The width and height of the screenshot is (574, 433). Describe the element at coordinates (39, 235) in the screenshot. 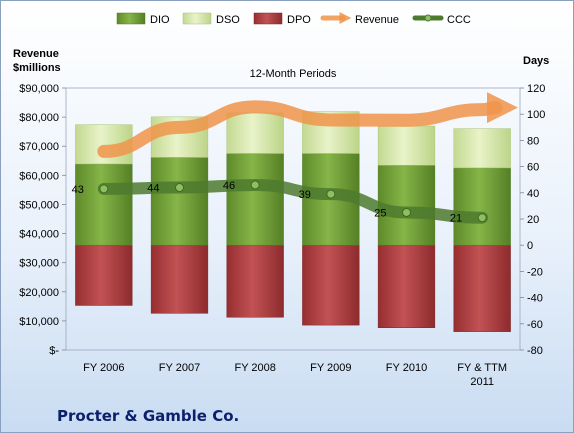

I see `y-left-tick-label: $40,000` at that location.